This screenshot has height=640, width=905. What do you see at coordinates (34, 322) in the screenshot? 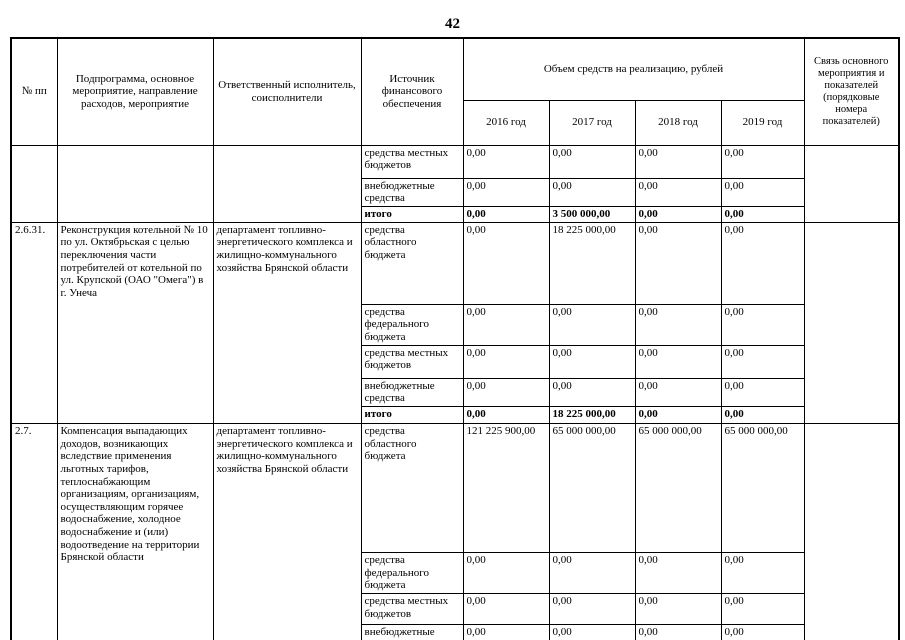
I see `cell-num: 2.6.31.` at bounding box center [34, 322].